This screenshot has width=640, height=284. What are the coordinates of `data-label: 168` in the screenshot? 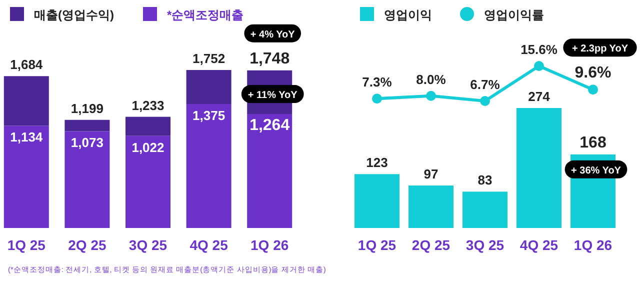 It's located at (593, 143).